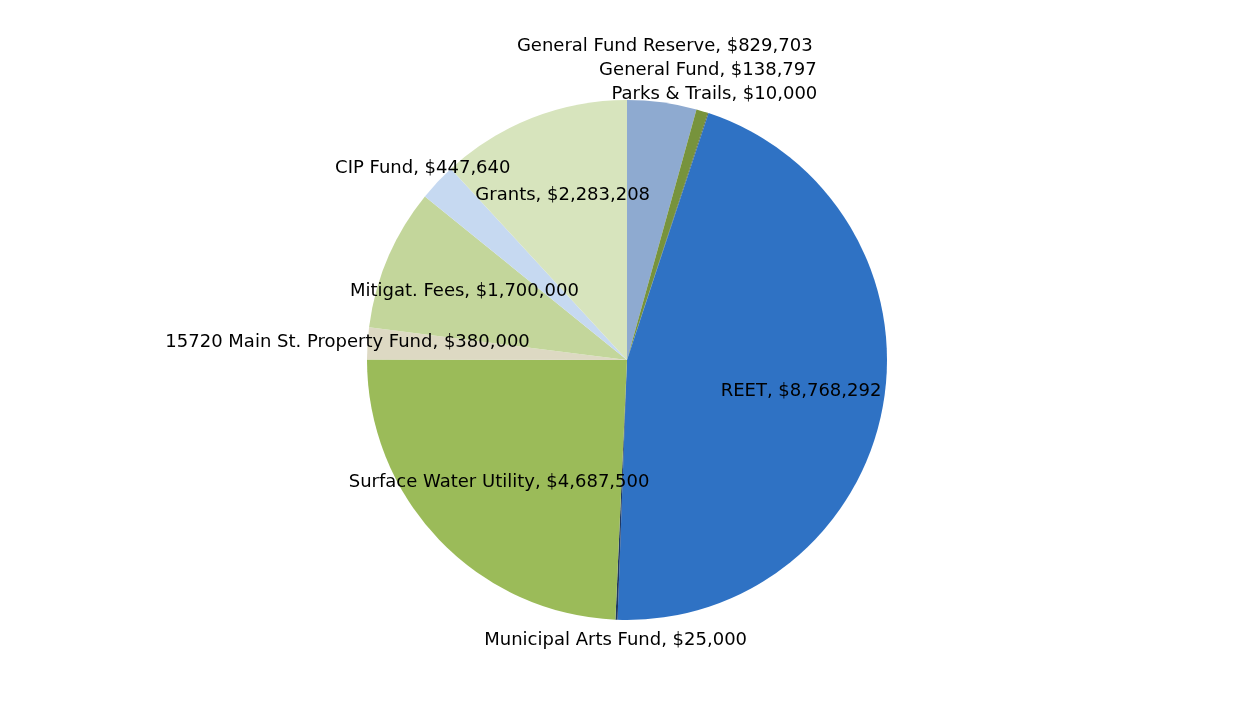  Describe the element at coordinates (801, 390) in the screenshot. I see `slice-label: REET, $8,768,292` at that location.